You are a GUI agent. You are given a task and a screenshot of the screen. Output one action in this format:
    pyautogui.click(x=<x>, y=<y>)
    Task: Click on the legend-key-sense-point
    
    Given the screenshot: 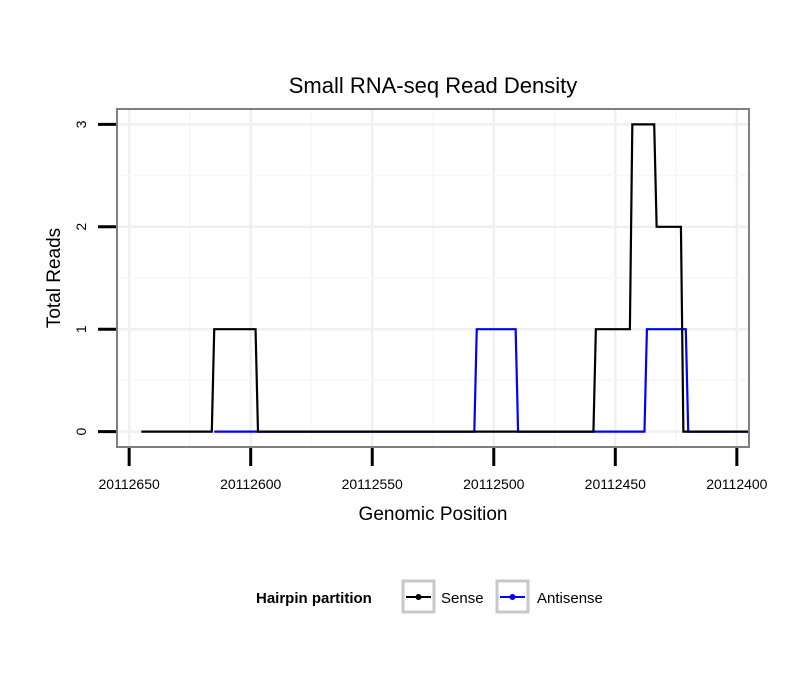 What is the action you would take?
    pyautogui.click(x=418, y=597)
    